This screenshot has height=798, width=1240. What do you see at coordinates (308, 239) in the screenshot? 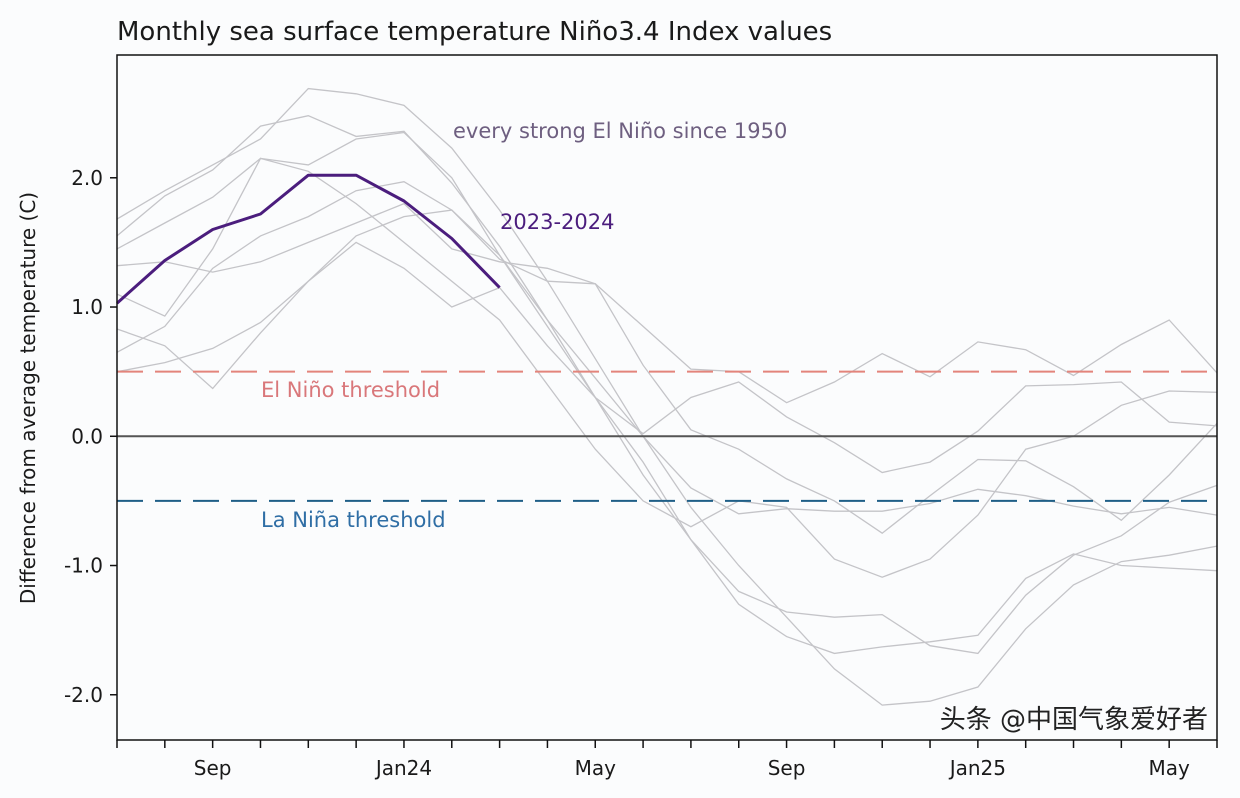
I see `current-series-line` at bounding box center [308, 239].